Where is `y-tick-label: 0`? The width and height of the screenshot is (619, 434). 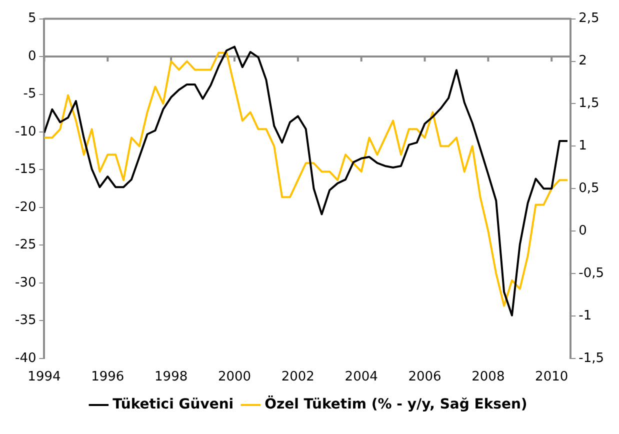 y-tick-label: 0 is located at coordinates (32, 56).